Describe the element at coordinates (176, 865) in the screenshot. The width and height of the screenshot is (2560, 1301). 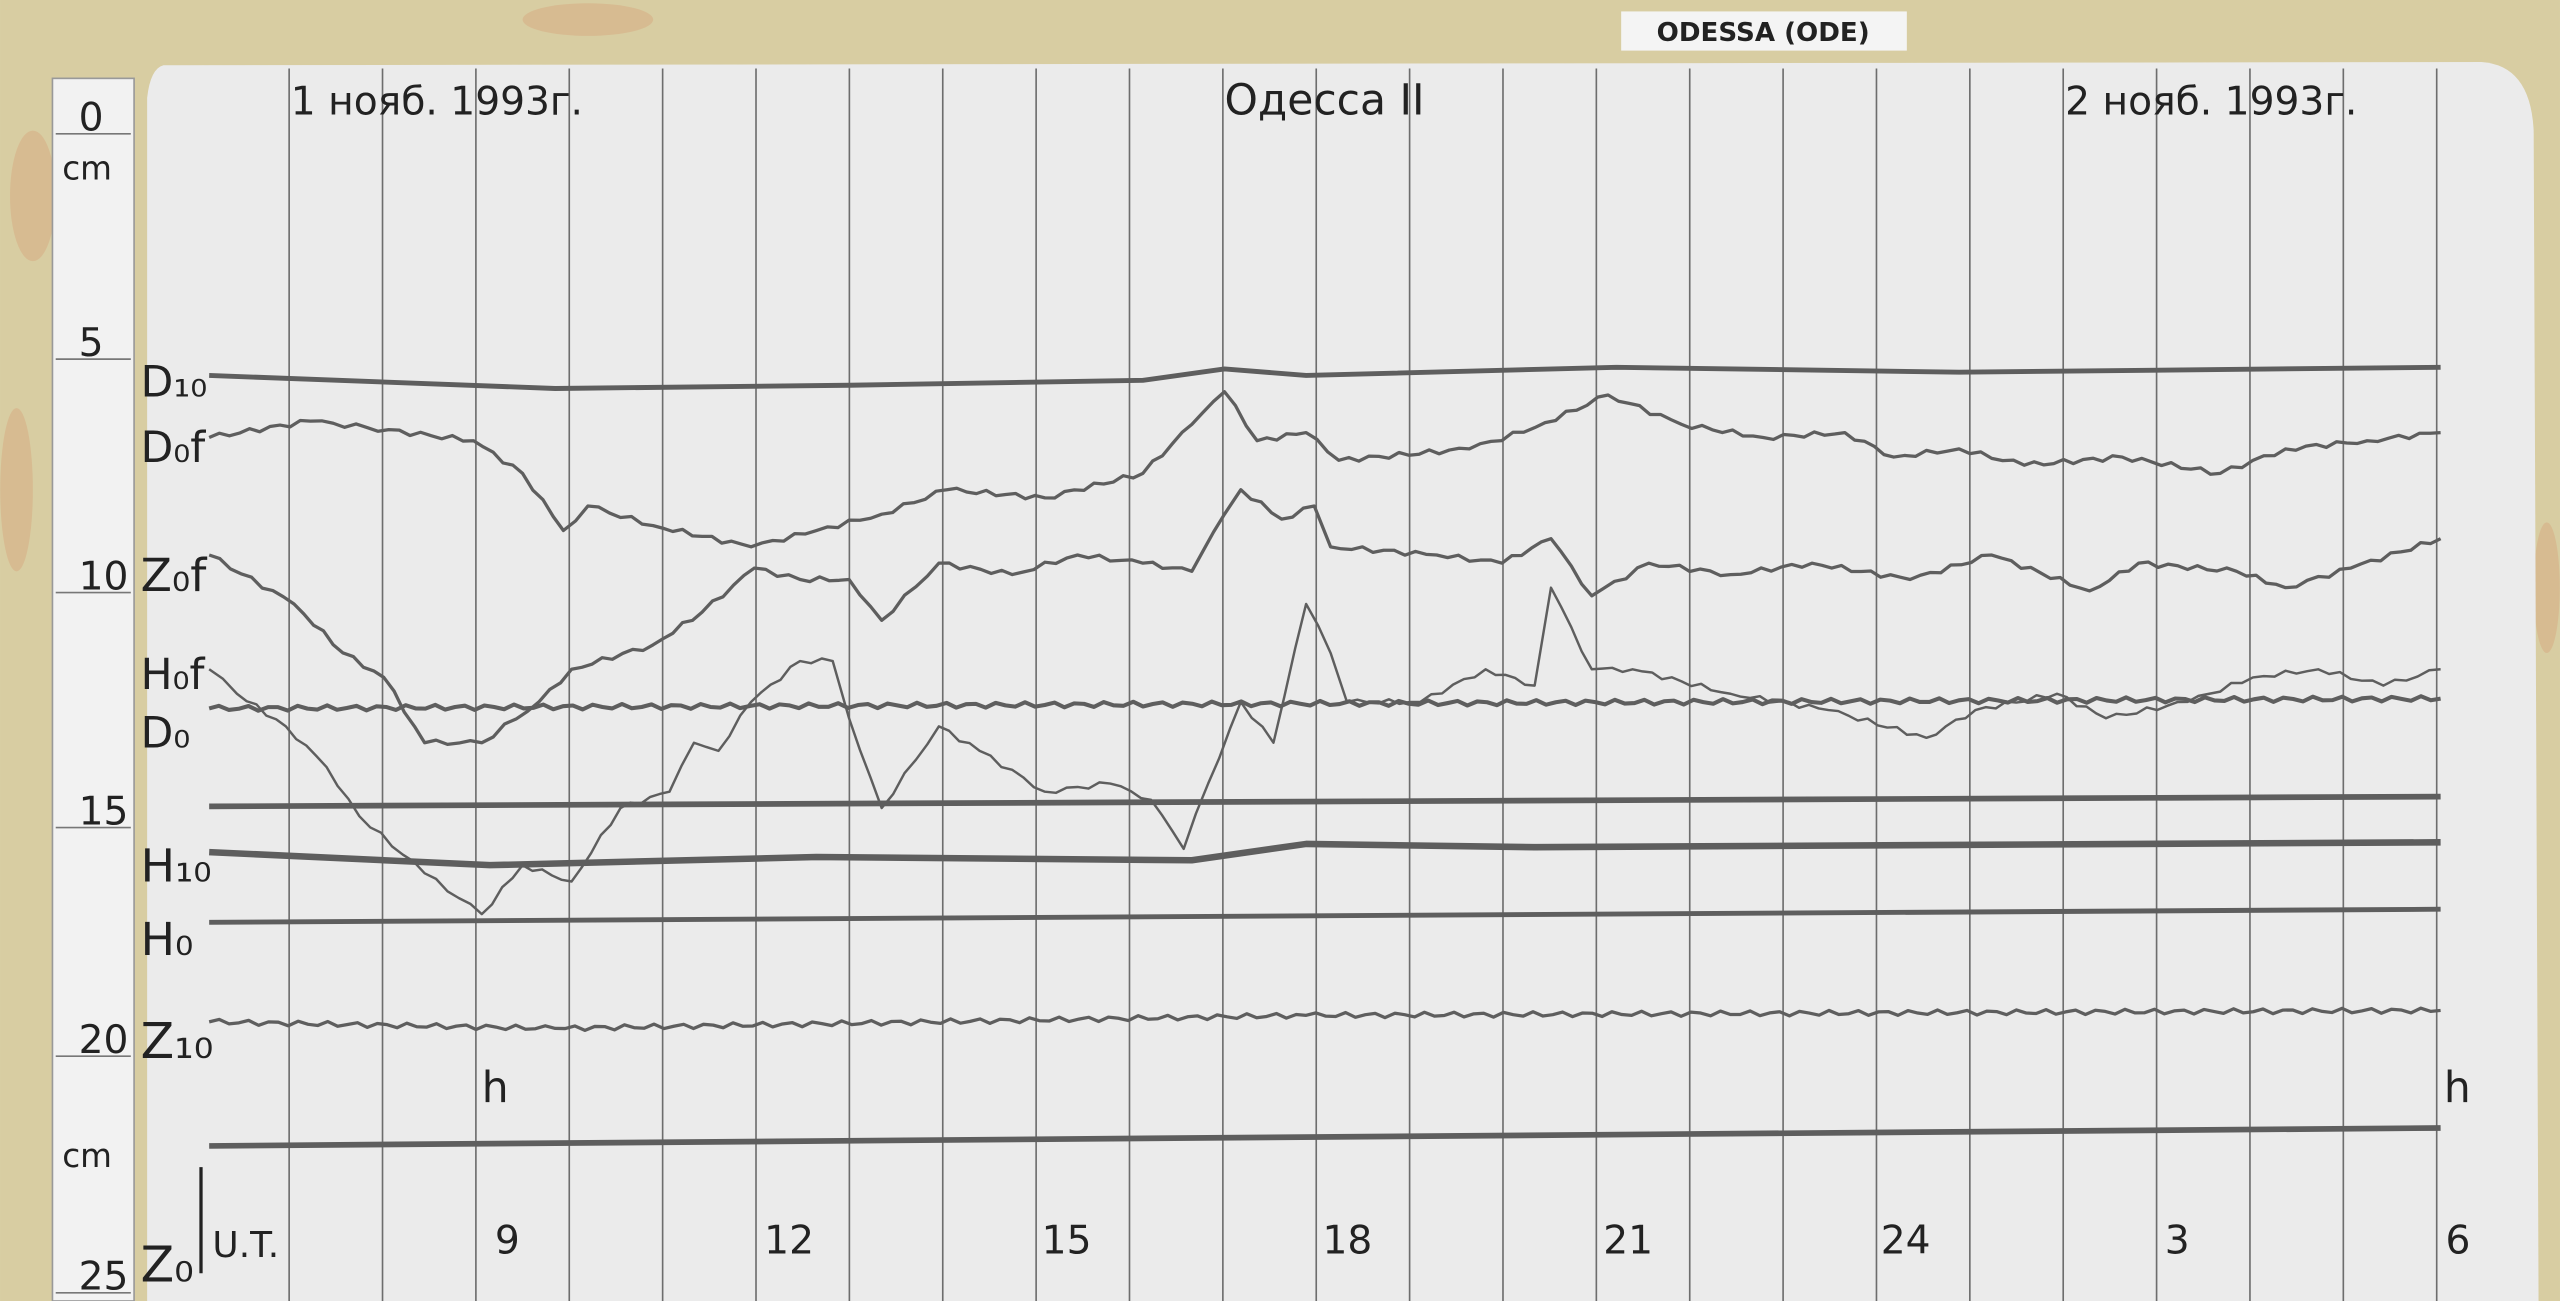
I see `trace-label-h10: H₁₀` at that location.